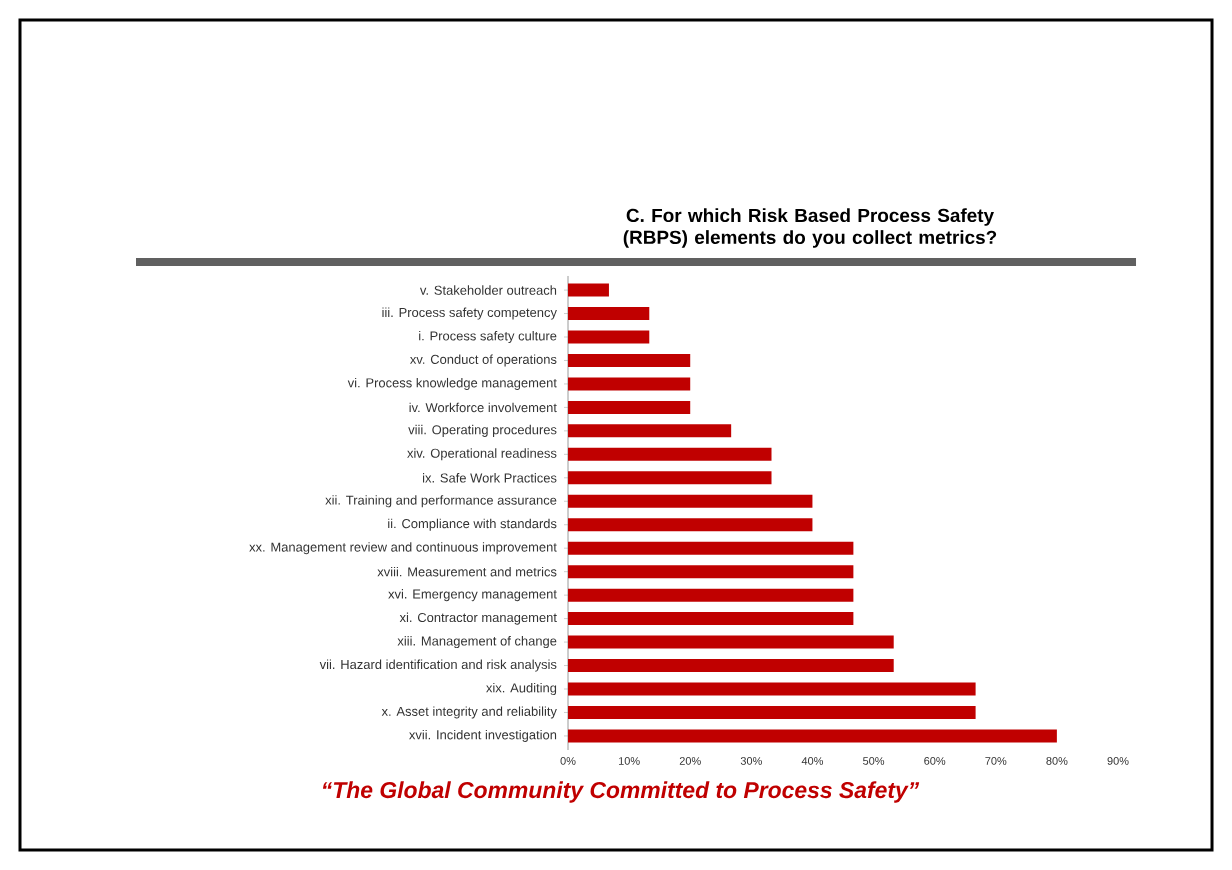 The image size is (1232, 870). I want to click on text: “The Global Community Committed to Process Safety”, so click(621, 792).